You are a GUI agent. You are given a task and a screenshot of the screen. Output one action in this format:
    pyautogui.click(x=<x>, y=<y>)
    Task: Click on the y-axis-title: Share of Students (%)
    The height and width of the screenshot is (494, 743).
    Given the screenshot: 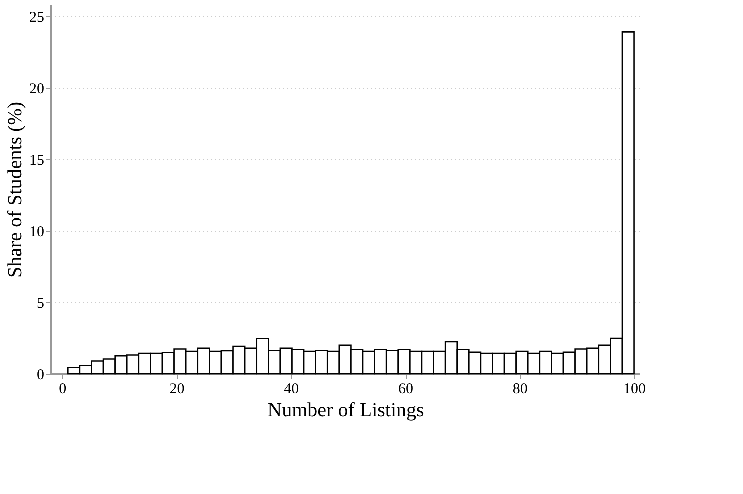 What is the action you would take?
    pyautogui.click(x=15, y=190)
    